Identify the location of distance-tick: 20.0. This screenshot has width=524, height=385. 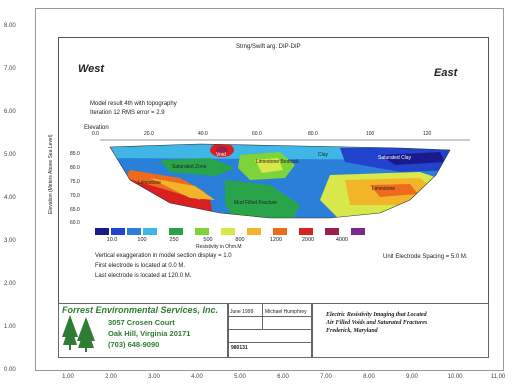
(149, 134).